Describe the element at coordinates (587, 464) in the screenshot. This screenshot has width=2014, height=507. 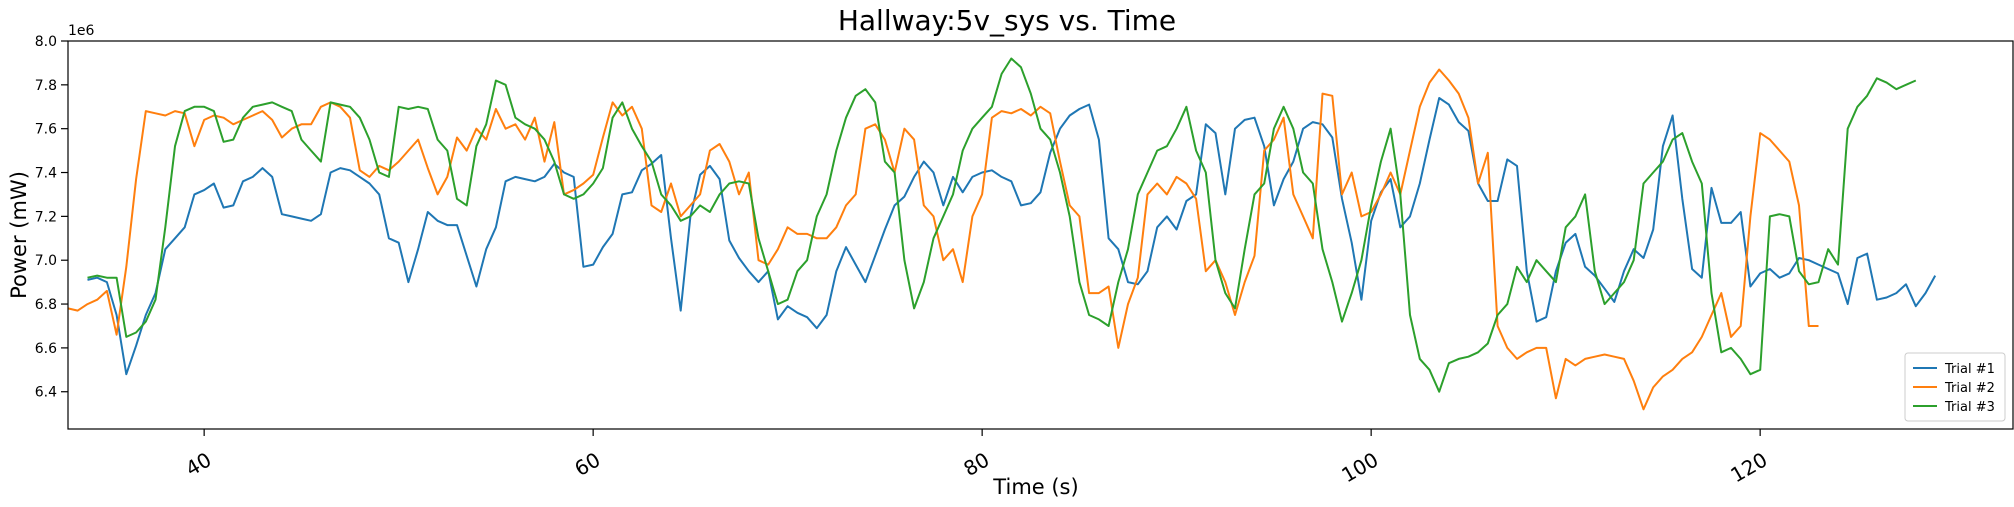
I see `x-tick-label: 60` at that location.